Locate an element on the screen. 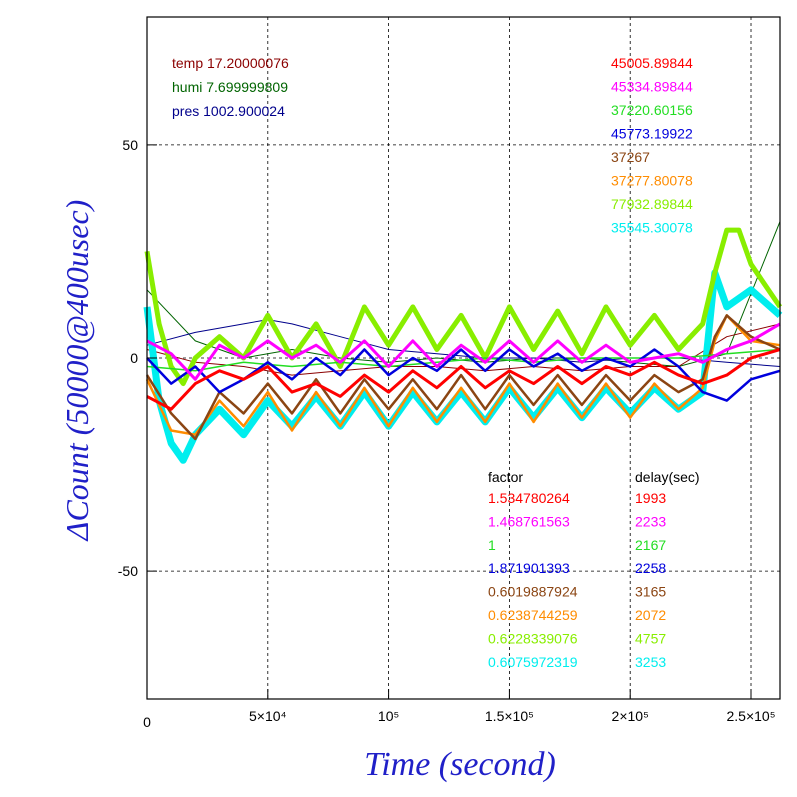  temperature-line is located at coordinates (463, 349).